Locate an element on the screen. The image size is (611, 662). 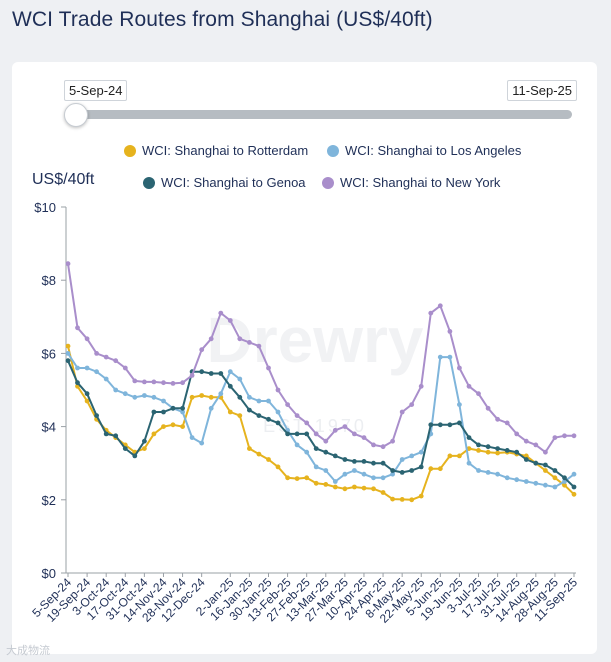
legend-item-los-angeles: WCI: Shanghai to Los Angeles is located at coordinates (424, 150).